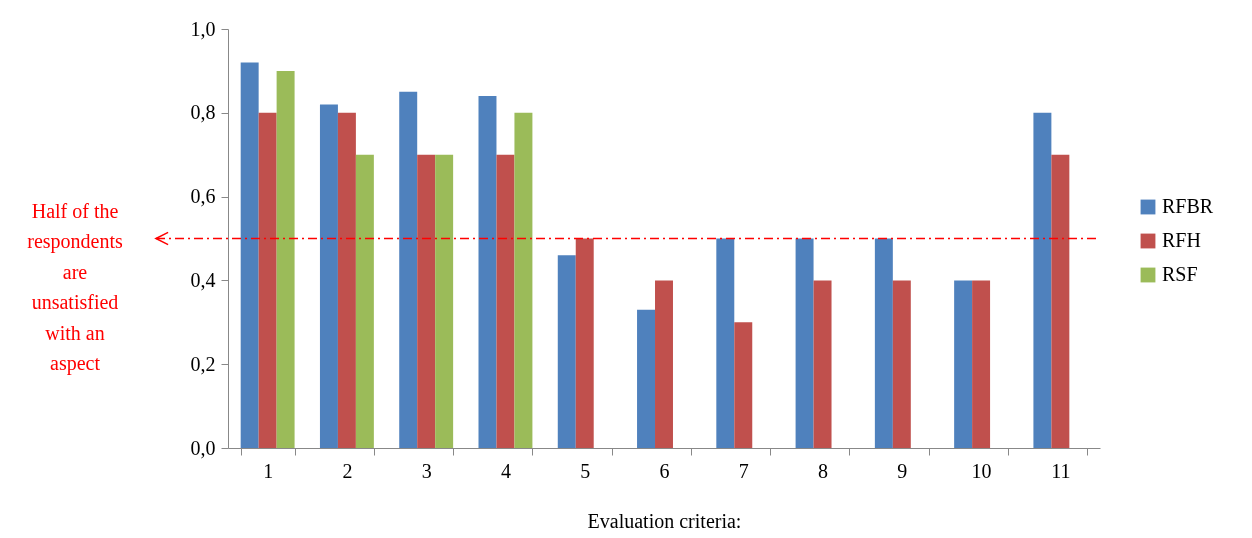 This screenshot has height=538, width=1252. I want to click on ref-line-label: Half of the respondents are unsatisfied with an aspect, so click(75, 287).